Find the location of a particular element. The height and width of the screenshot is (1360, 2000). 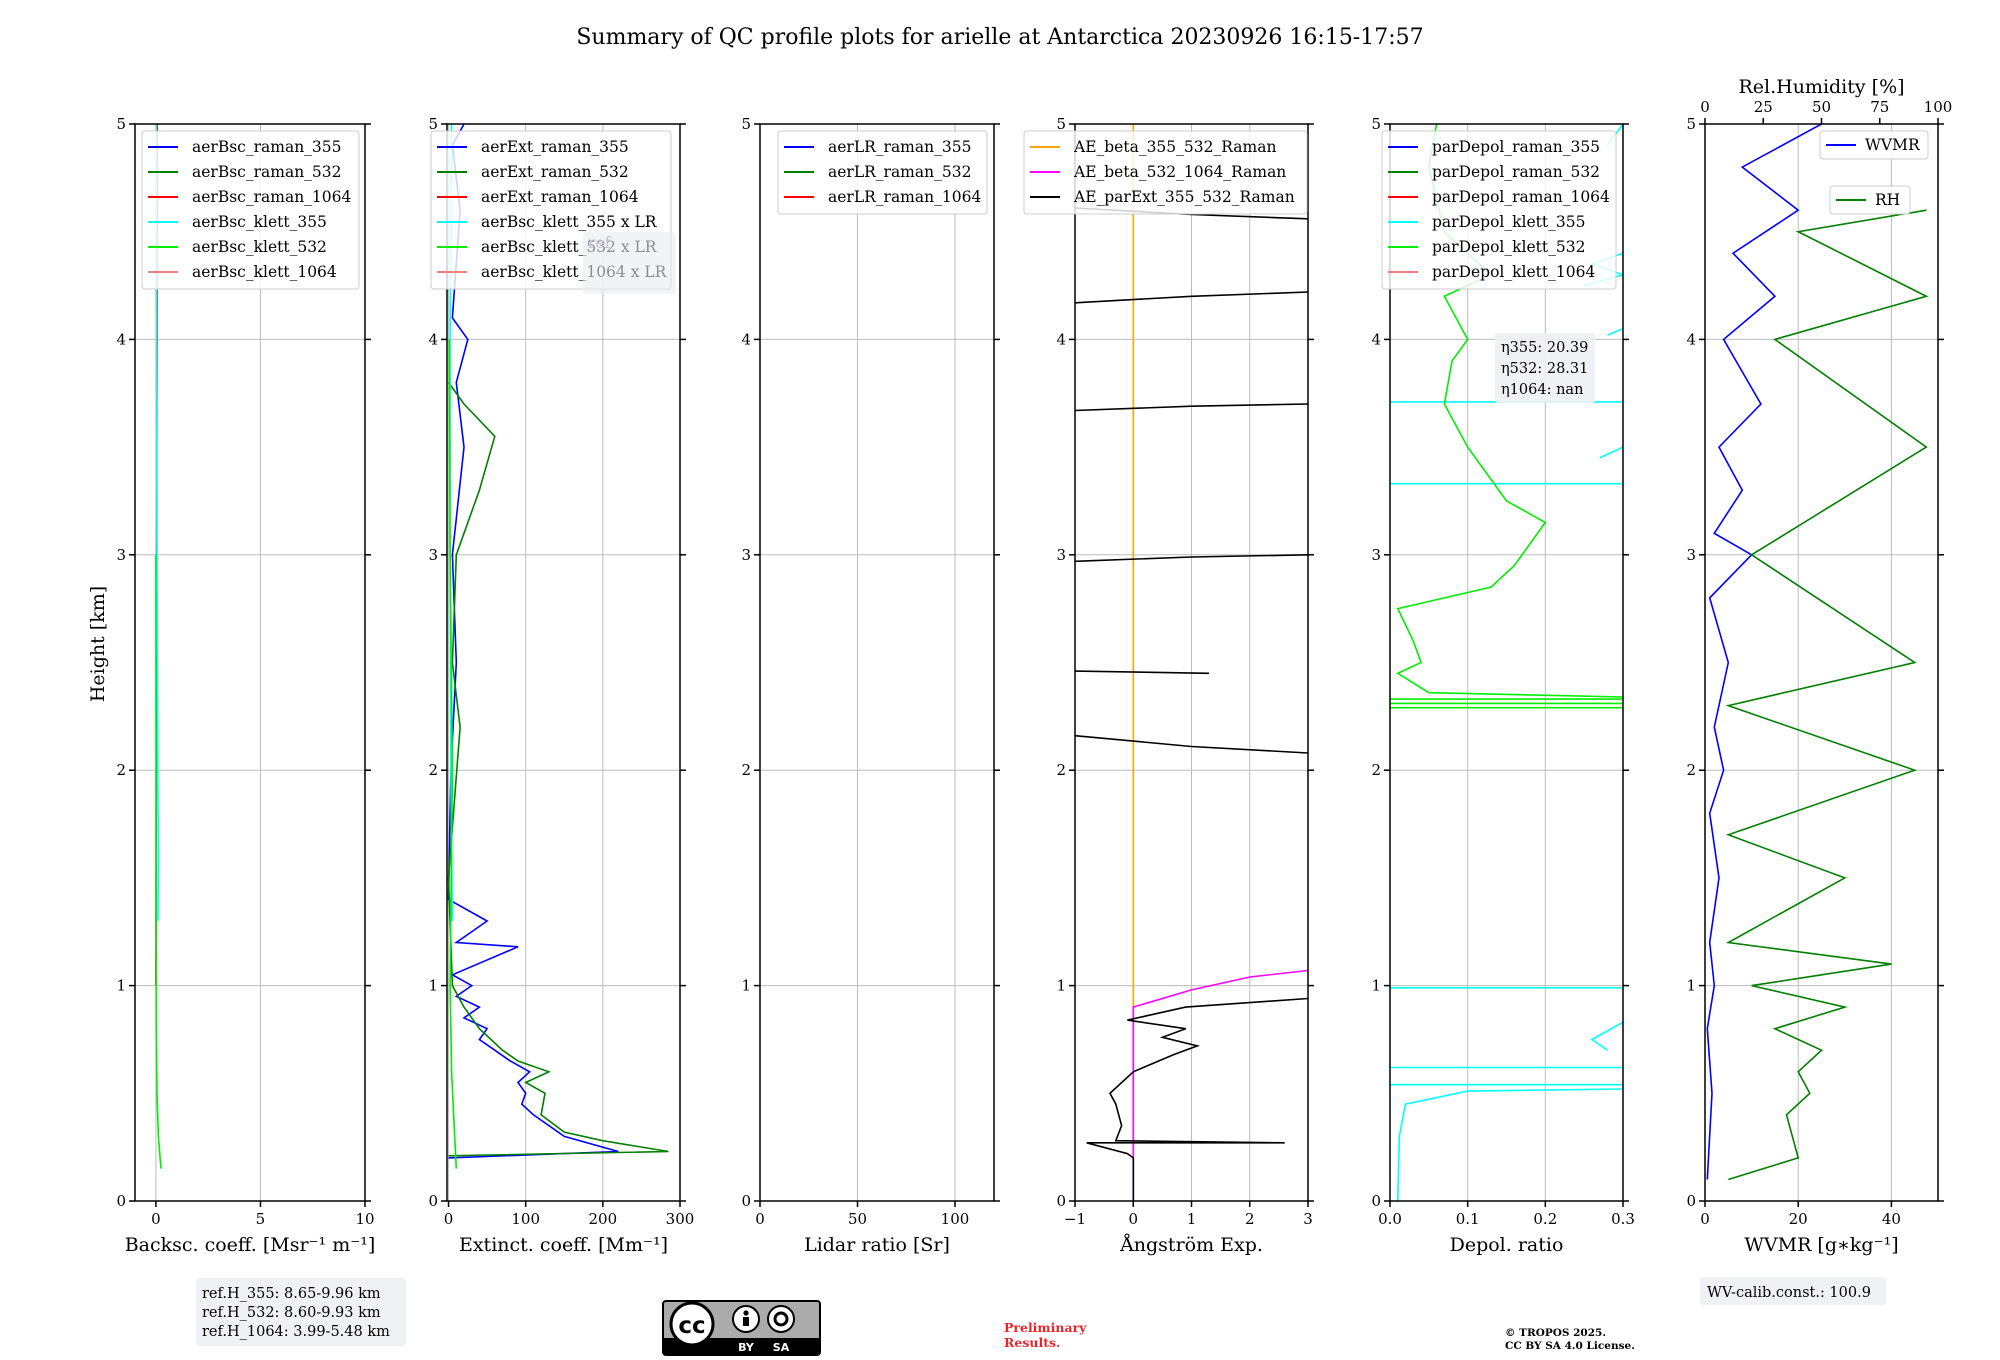

x-tick-label: 0.1 is located at coordinates (1468, 1219).